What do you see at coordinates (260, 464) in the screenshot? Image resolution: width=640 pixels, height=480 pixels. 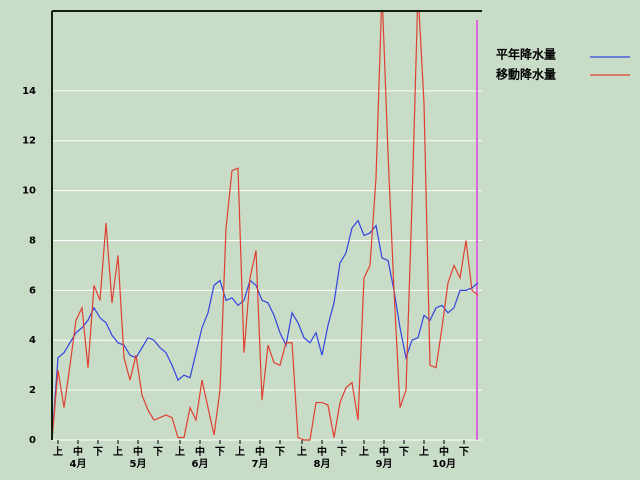 I see `x-month-label: 7月` at bounding box center [260, 464].